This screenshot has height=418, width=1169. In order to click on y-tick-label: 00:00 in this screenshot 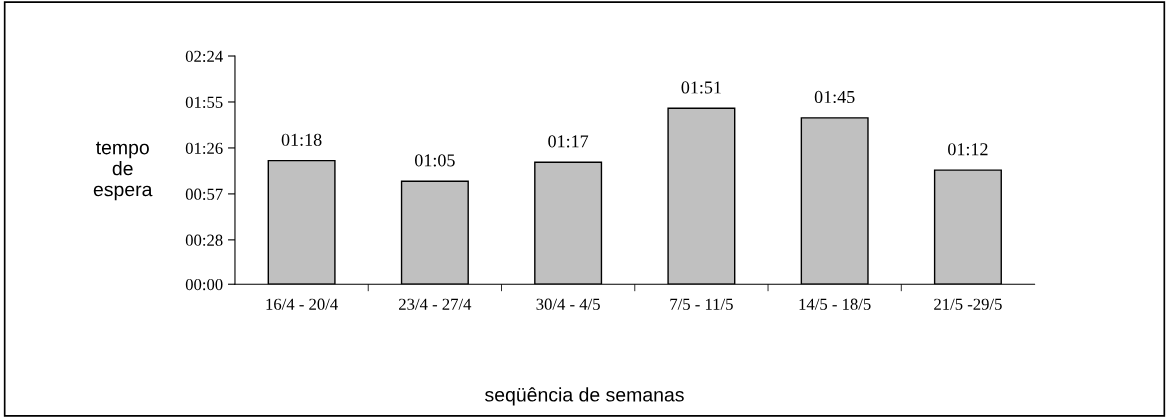, I will do `click(204, 284)`.